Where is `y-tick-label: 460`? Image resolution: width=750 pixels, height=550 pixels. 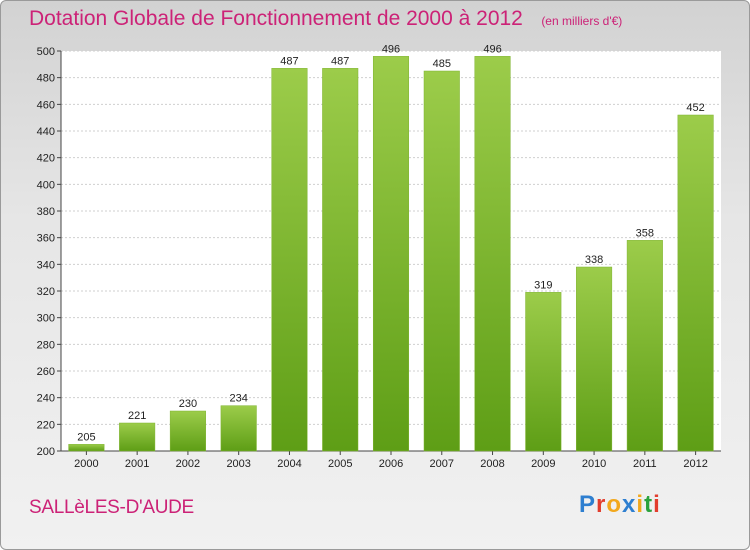
y-tick-label: 460 is located at coordinates (46, 105).